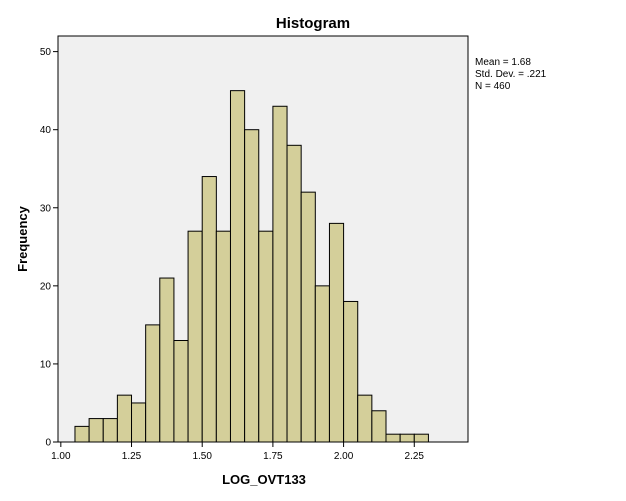 The image size is (626, 501). I want to click on stats-box: Mean = 1.68 Std. Dev. = .221 N = 460, so click(511, 74).